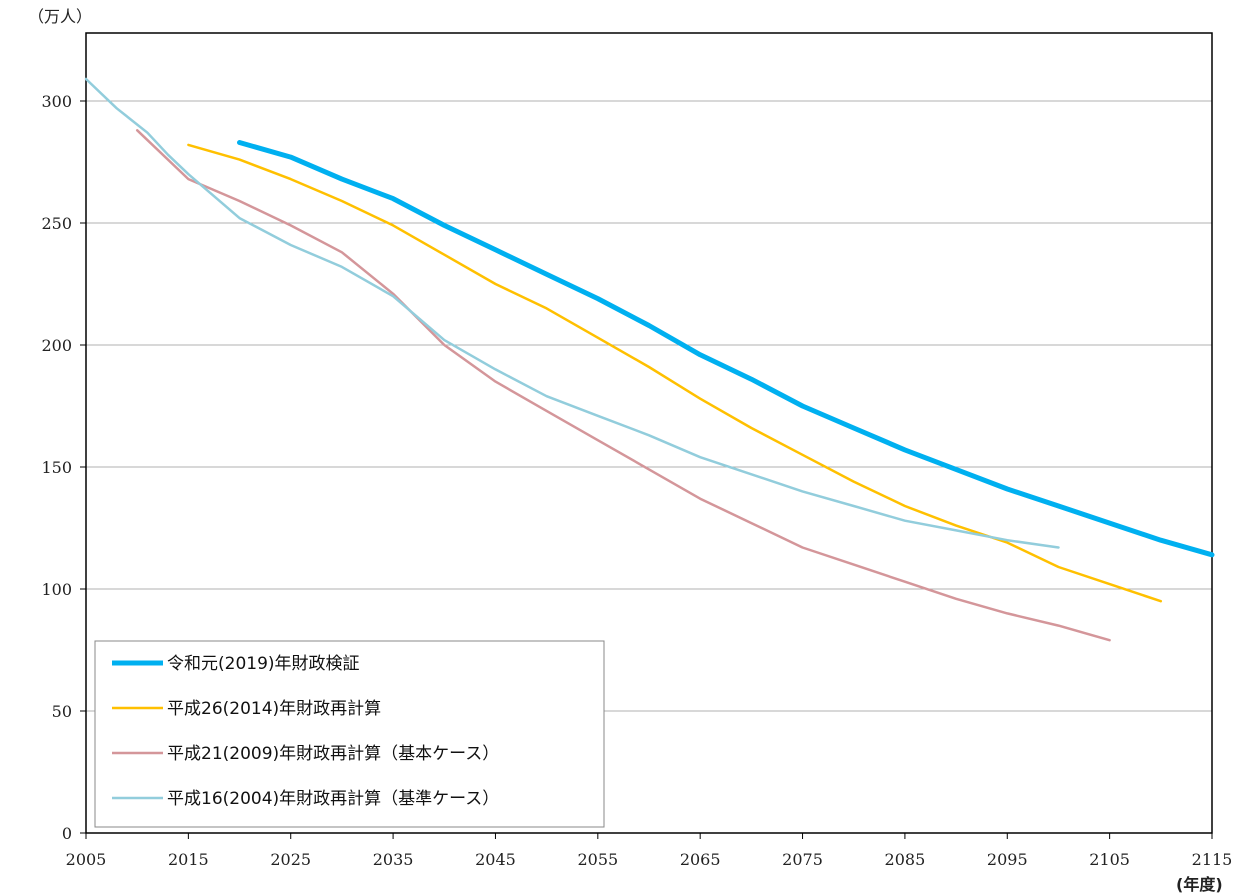  I want to click on legend-label-3: 平成21(2009)年財政再計算（基本ケース）, so click(333, 754).